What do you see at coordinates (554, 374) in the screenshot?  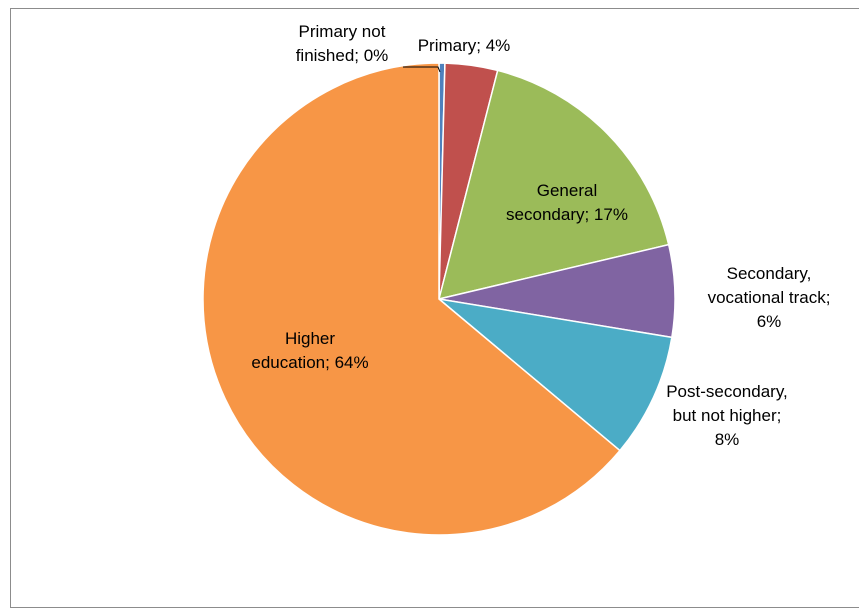 I see `pie-slice-post-secondary-but-not-higher` at bounding box center [554, 374].